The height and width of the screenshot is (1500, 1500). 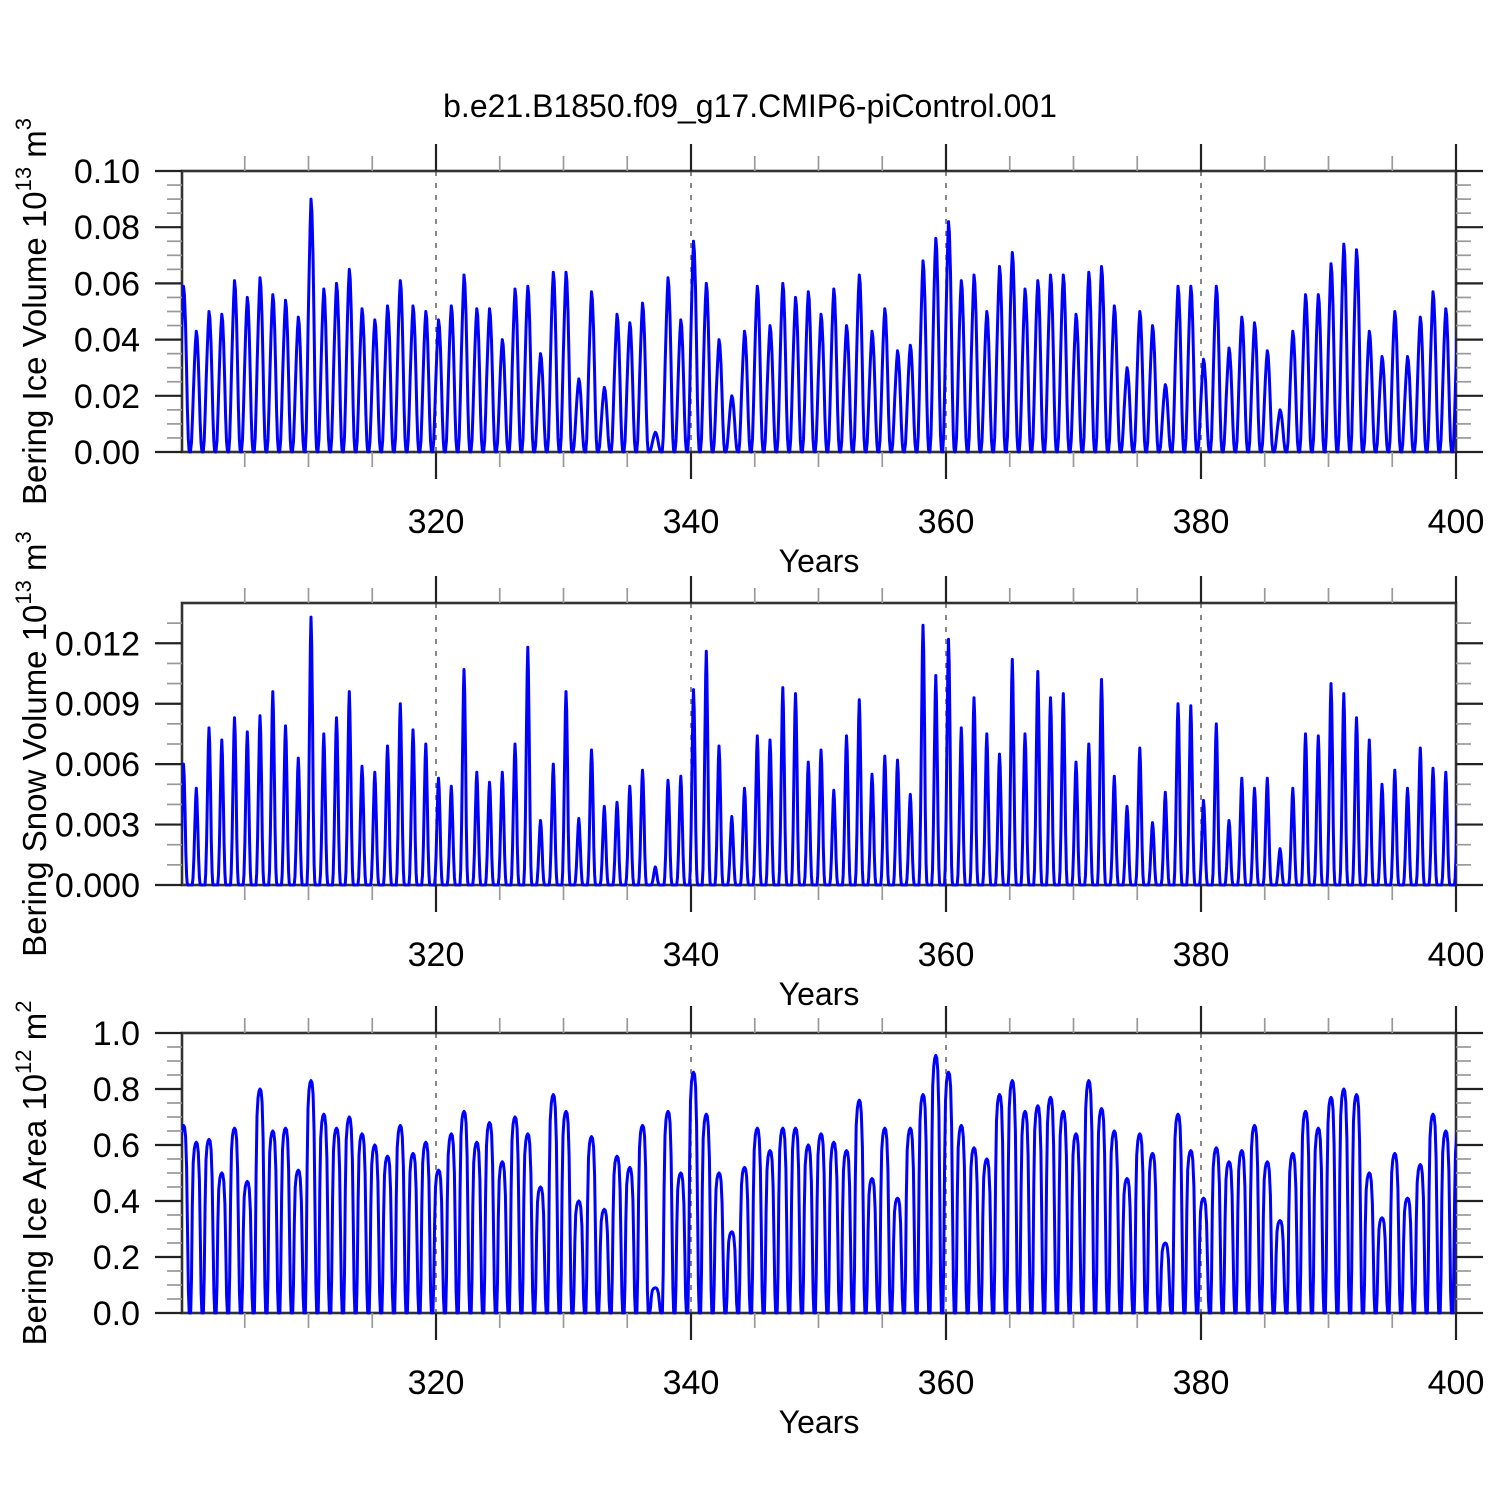 What do you see at coordinates (32, 1173) in the screenshot?
I see `y-axis-title: Bering Ice Area 1012 m2` at bounding box center [32, 1173].